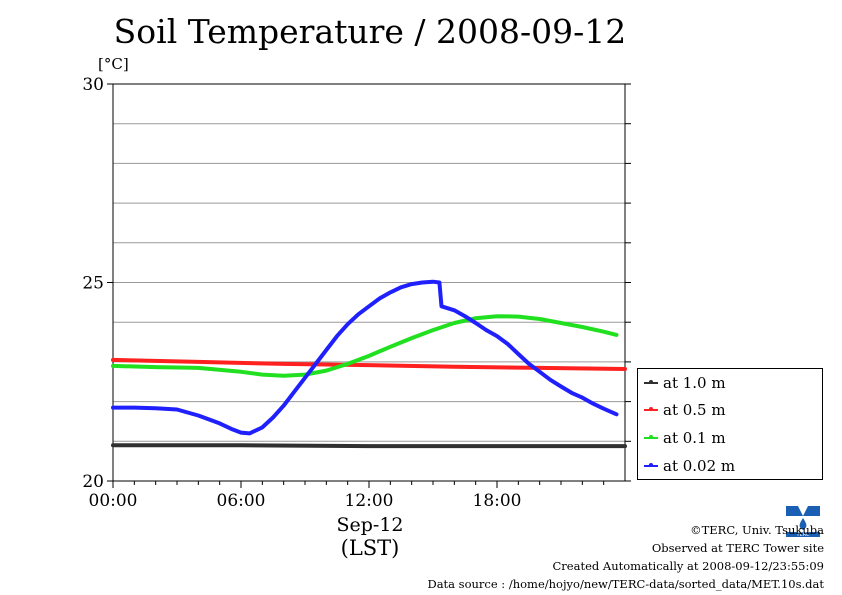  I want to click on legend-entry-002m: at 0.02 m, so click(689, 466).